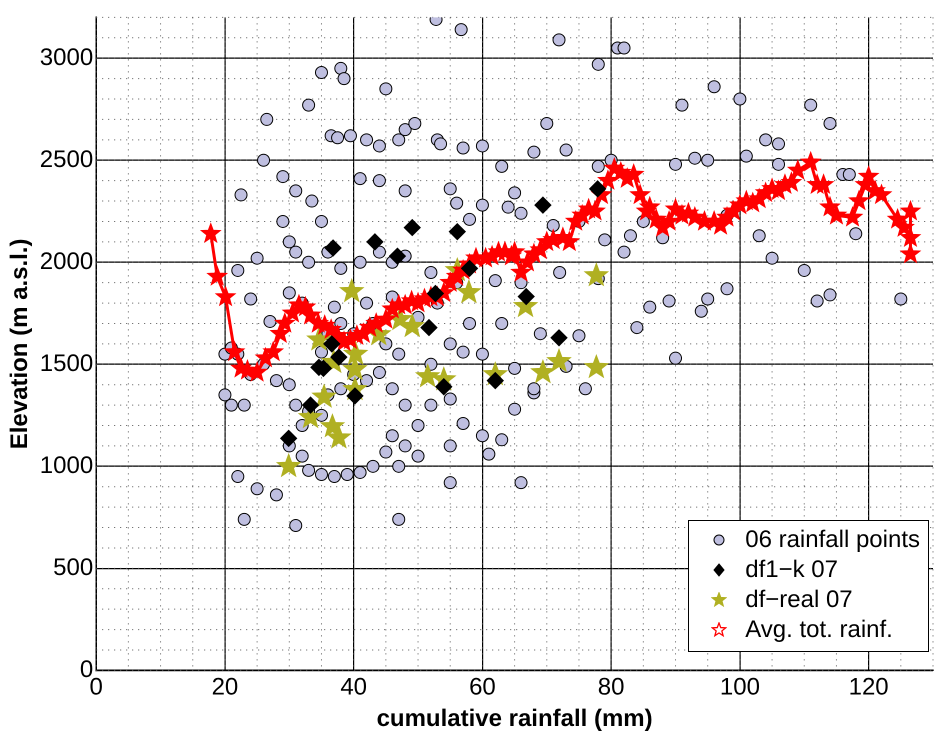 The width and height of the screenshot is (945, 736). What do you see at coordinates (67, 363) in the screenshot?
I see `y-tick-label: 1500` at bounding box center [67, 363].